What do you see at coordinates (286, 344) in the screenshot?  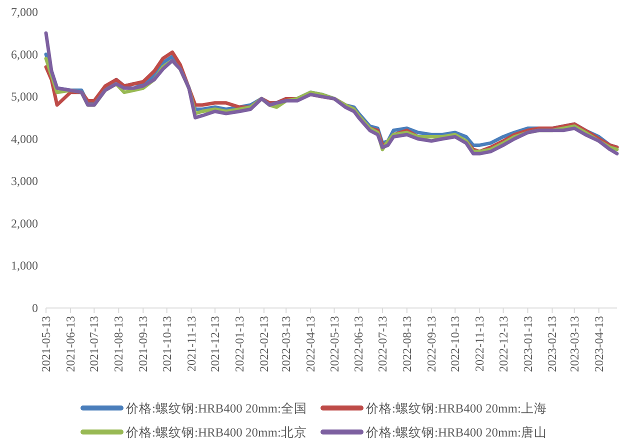 I see `x-tick-label: 2022-03-13` at bounding box center [286, 344].